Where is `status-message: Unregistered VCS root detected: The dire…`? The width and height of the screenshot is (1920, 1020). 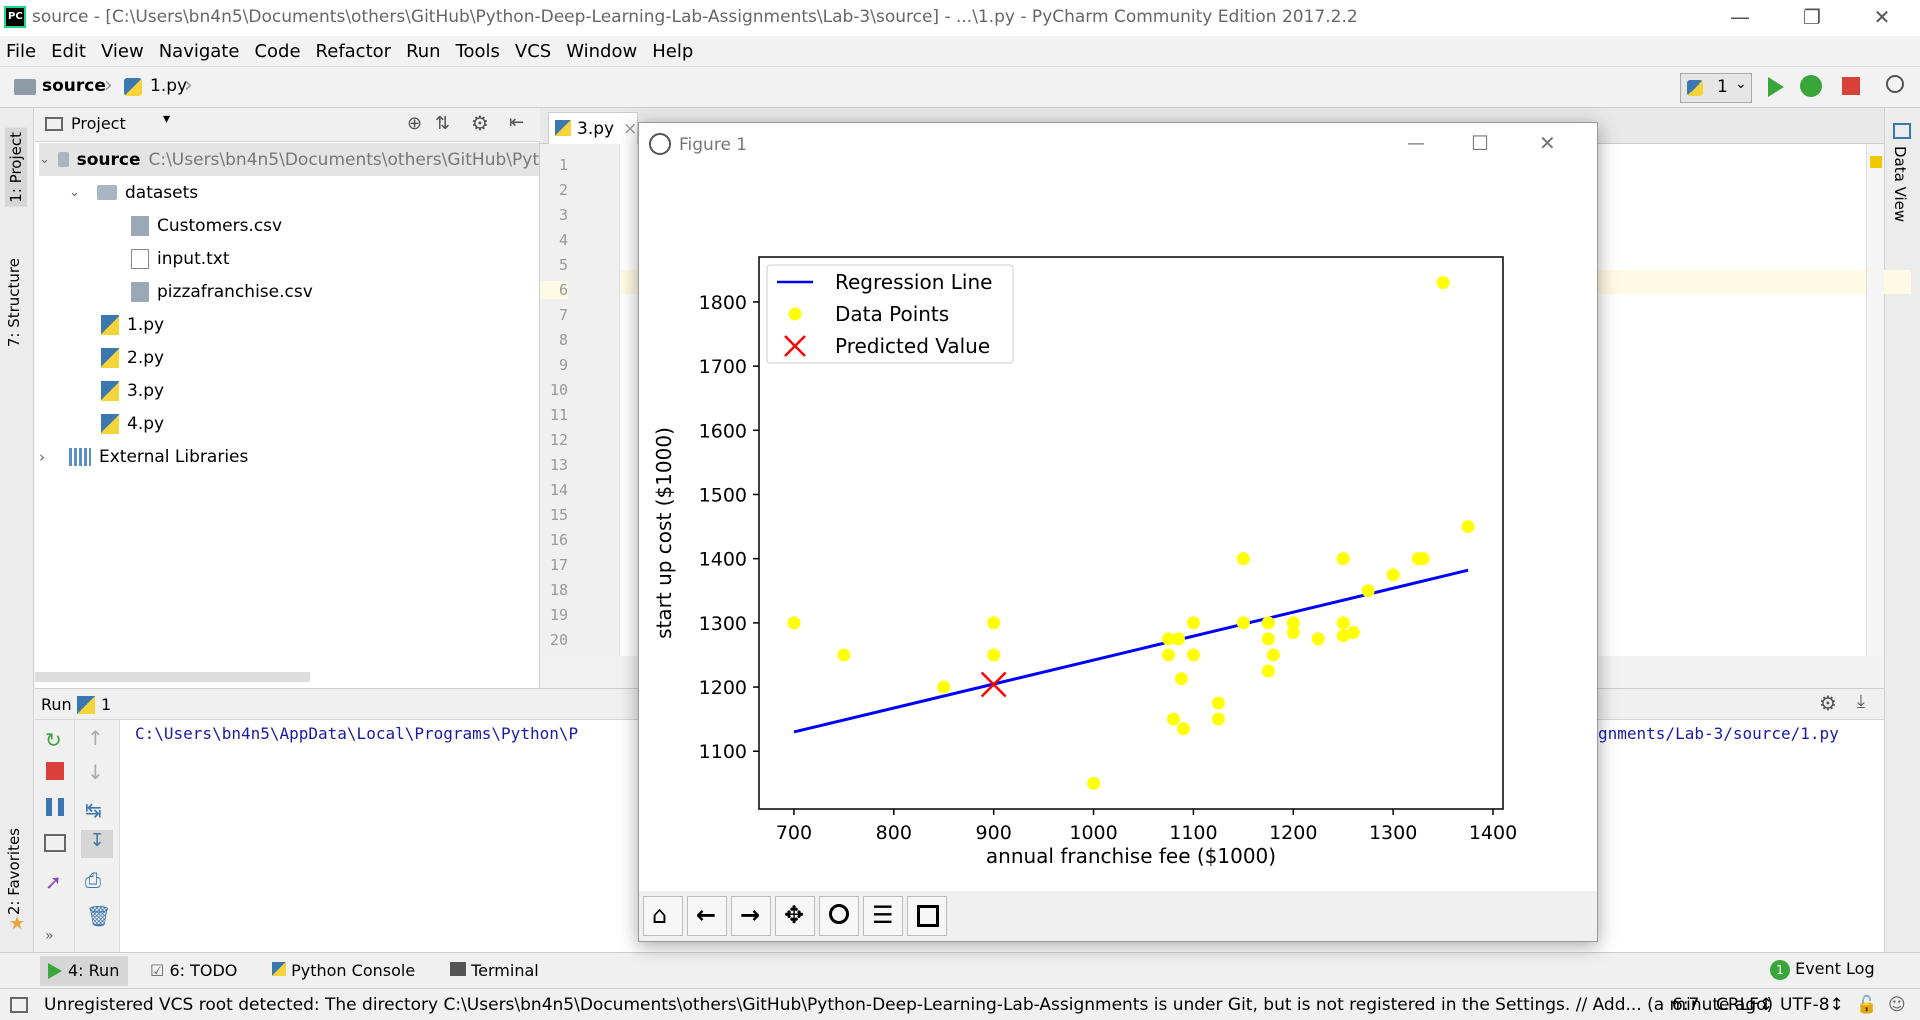 status-message: Unregistered VCS root detected: The dire… is located at coordinates (909, 1005).